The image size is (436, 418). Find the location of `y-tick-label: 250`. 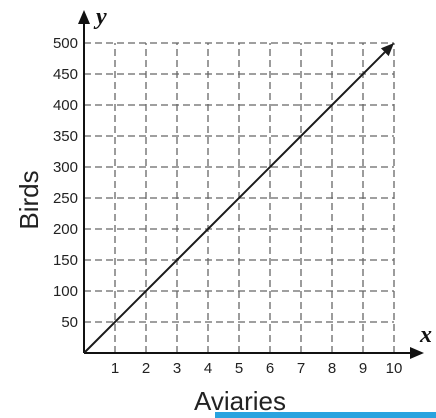

y-tick-label: 250 is located at coordinates (65, 198).